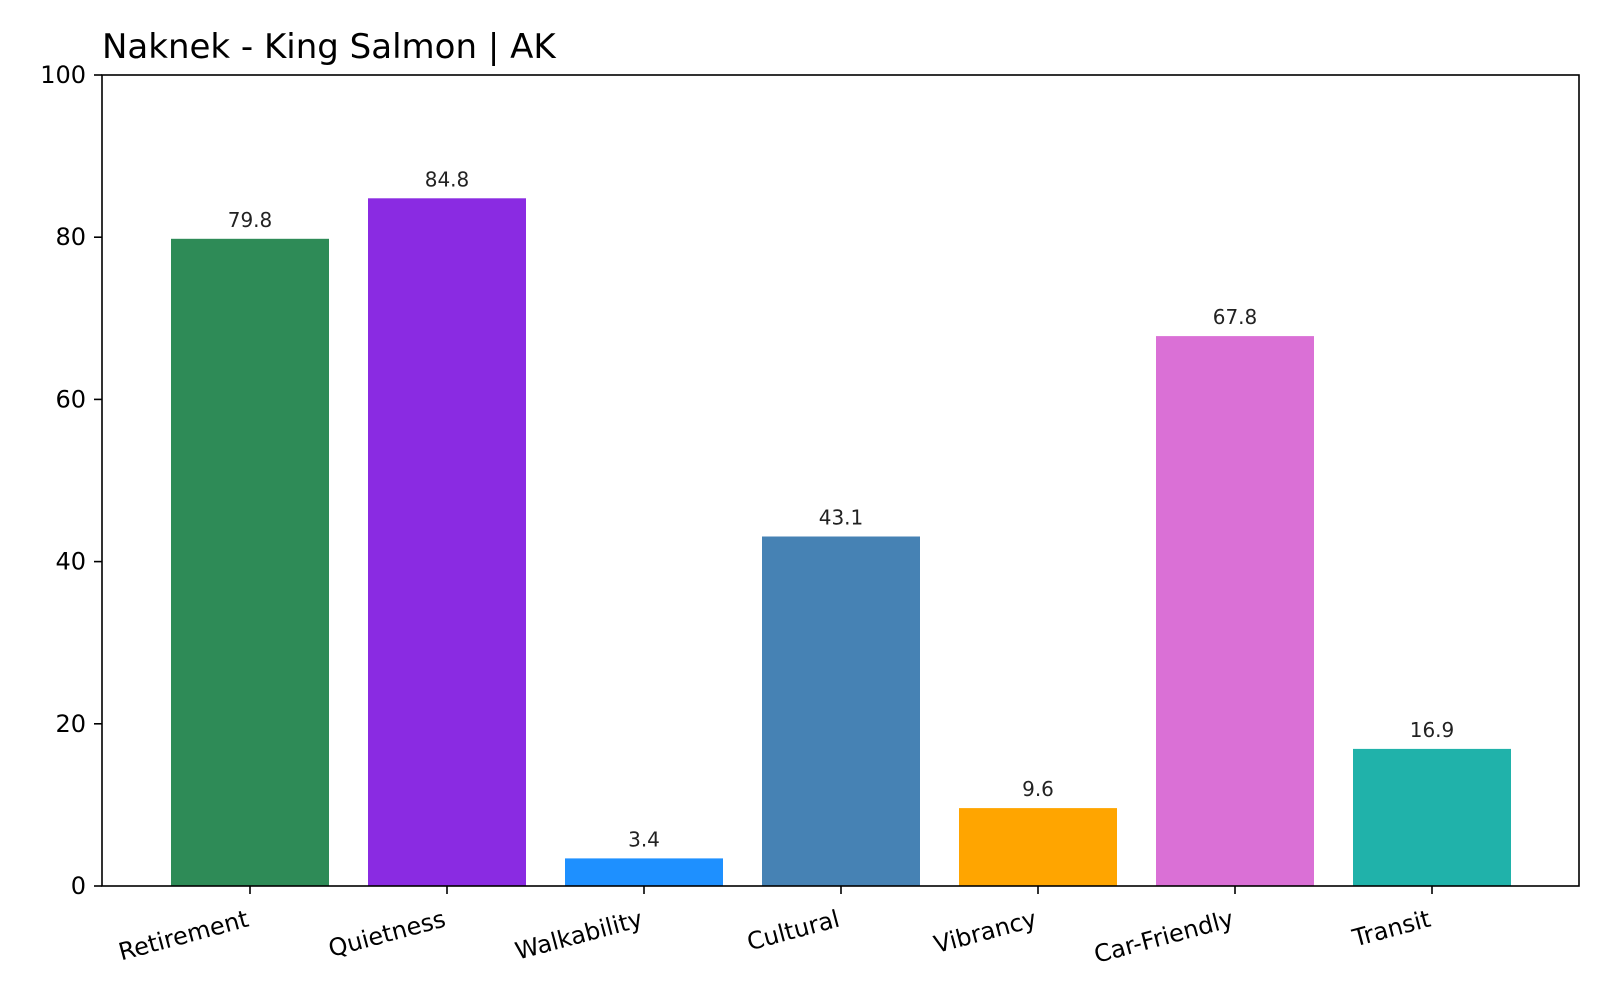 The height and width of the screenshot is (1004, 1600). I want to click on bar-vibrancy, so click(1038, 847).